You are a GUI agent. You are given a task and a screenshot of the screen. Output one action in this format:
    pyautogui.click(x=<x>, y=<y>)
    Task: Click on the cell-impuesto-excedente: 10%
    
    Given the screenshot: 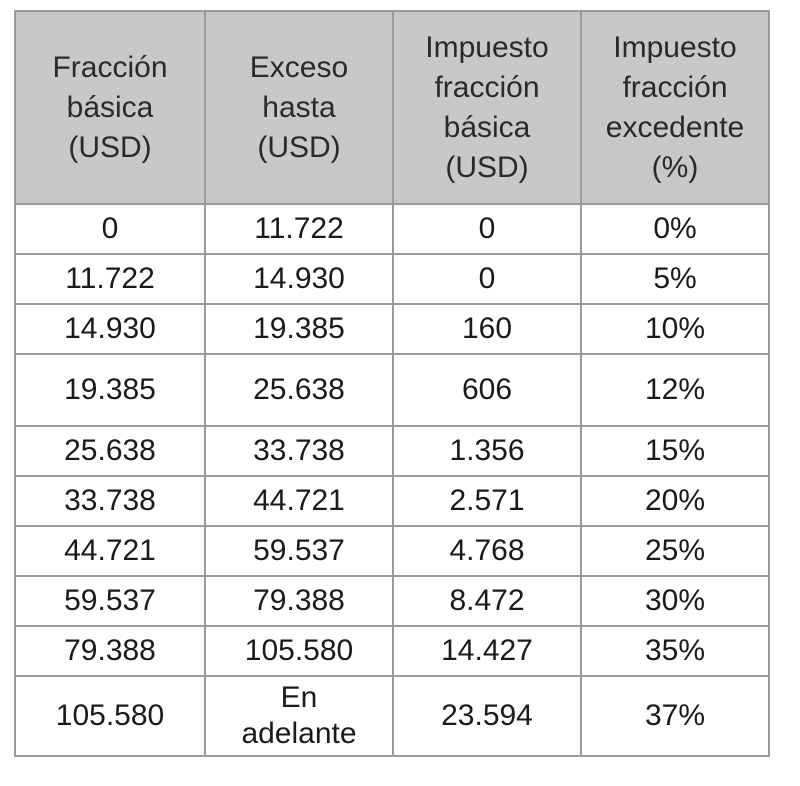 What is the action you would take?
    pyautogui.click(x=675, y=329)
    